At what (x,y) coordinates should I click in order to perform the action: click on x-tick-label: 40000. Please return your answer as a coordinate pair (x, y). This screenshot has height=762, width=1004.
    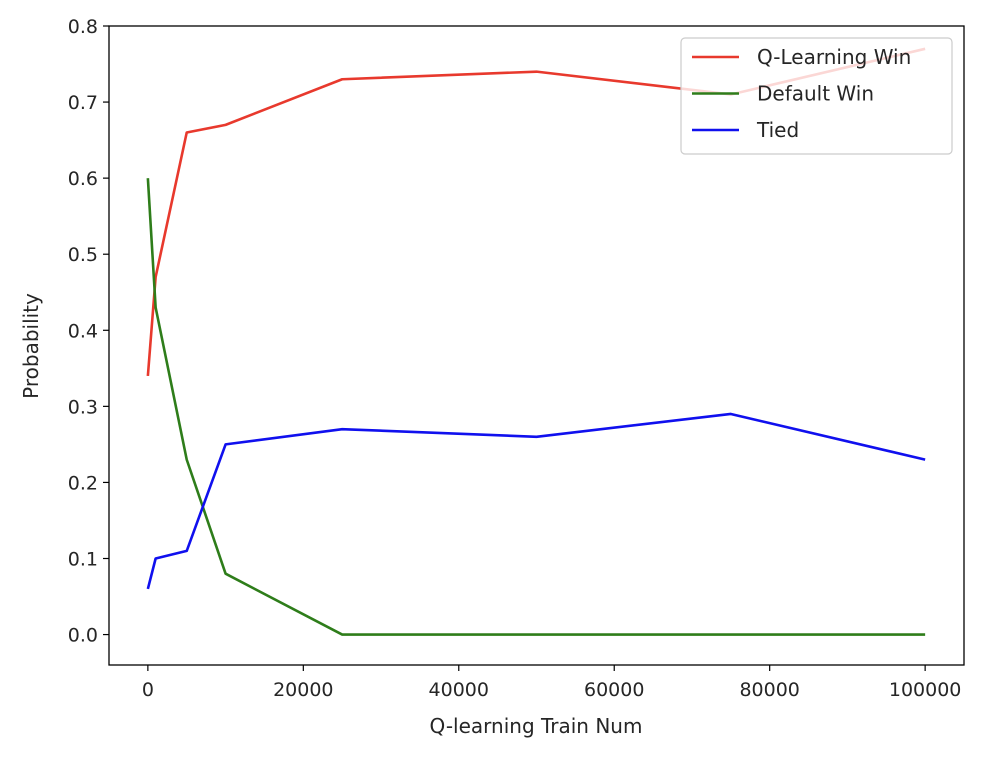
    Looking at the image, I should click on (459, 690).